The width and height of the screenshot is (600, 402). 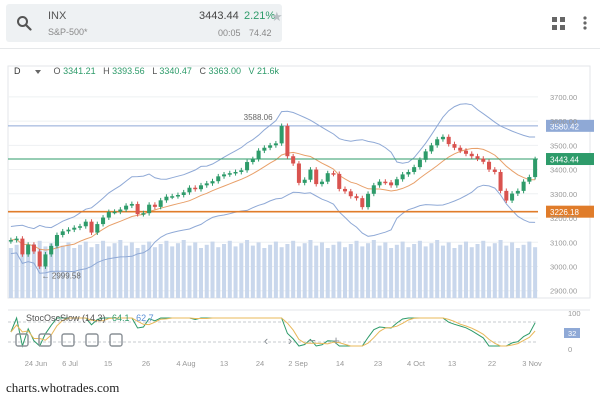 I want to click on oscillator-label: StocOscSlow (14,3) 64.1 62.7, so click(x=90, y=318).